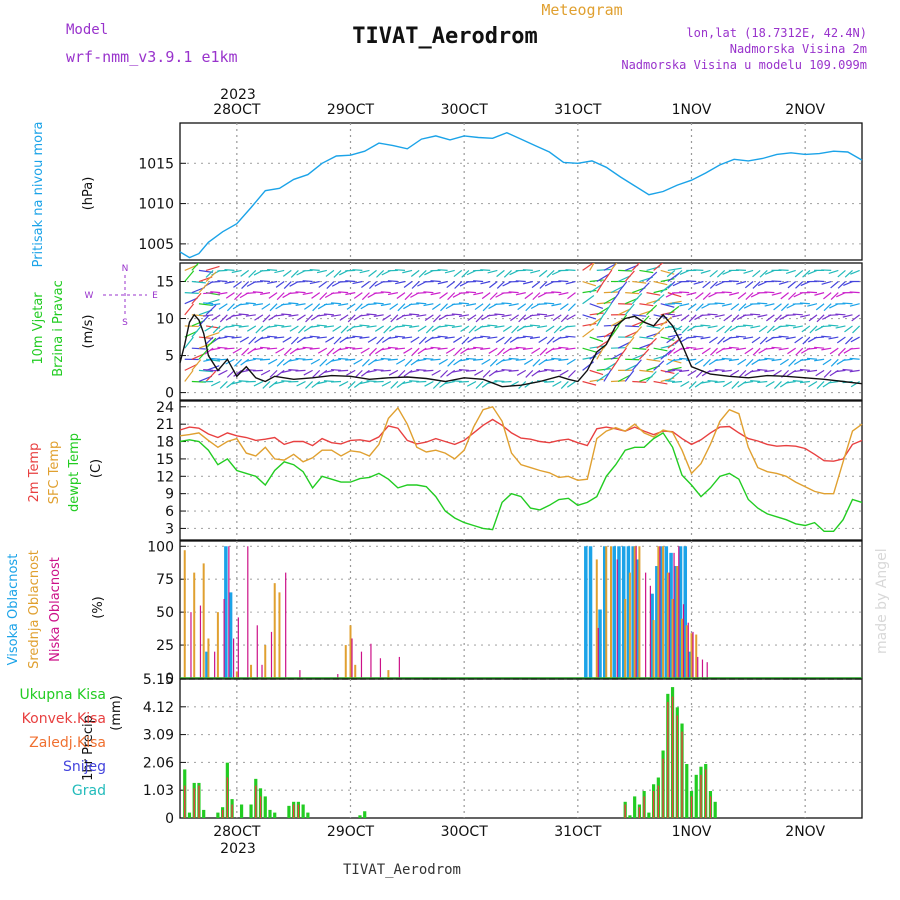  I want to click on y-tick-label: 3, so click(169, 529).